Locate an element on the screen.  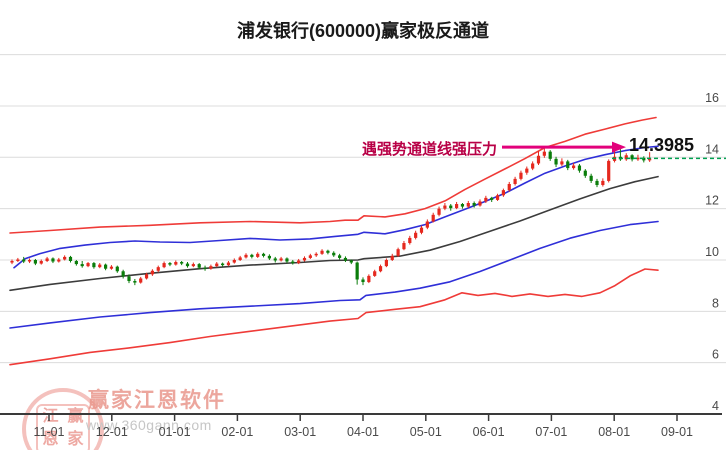
resistance-price-label: 14.3985 is located at coordinates (662, 145).